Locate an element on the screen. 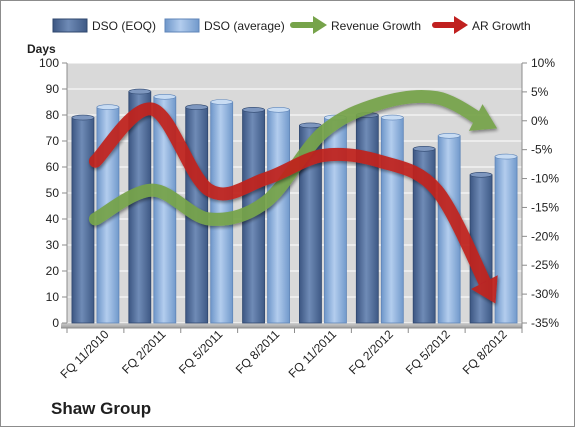 The width and height of the screenshot is (575, 427). y-tick-label: 100 is located at coordinates (49, 63).